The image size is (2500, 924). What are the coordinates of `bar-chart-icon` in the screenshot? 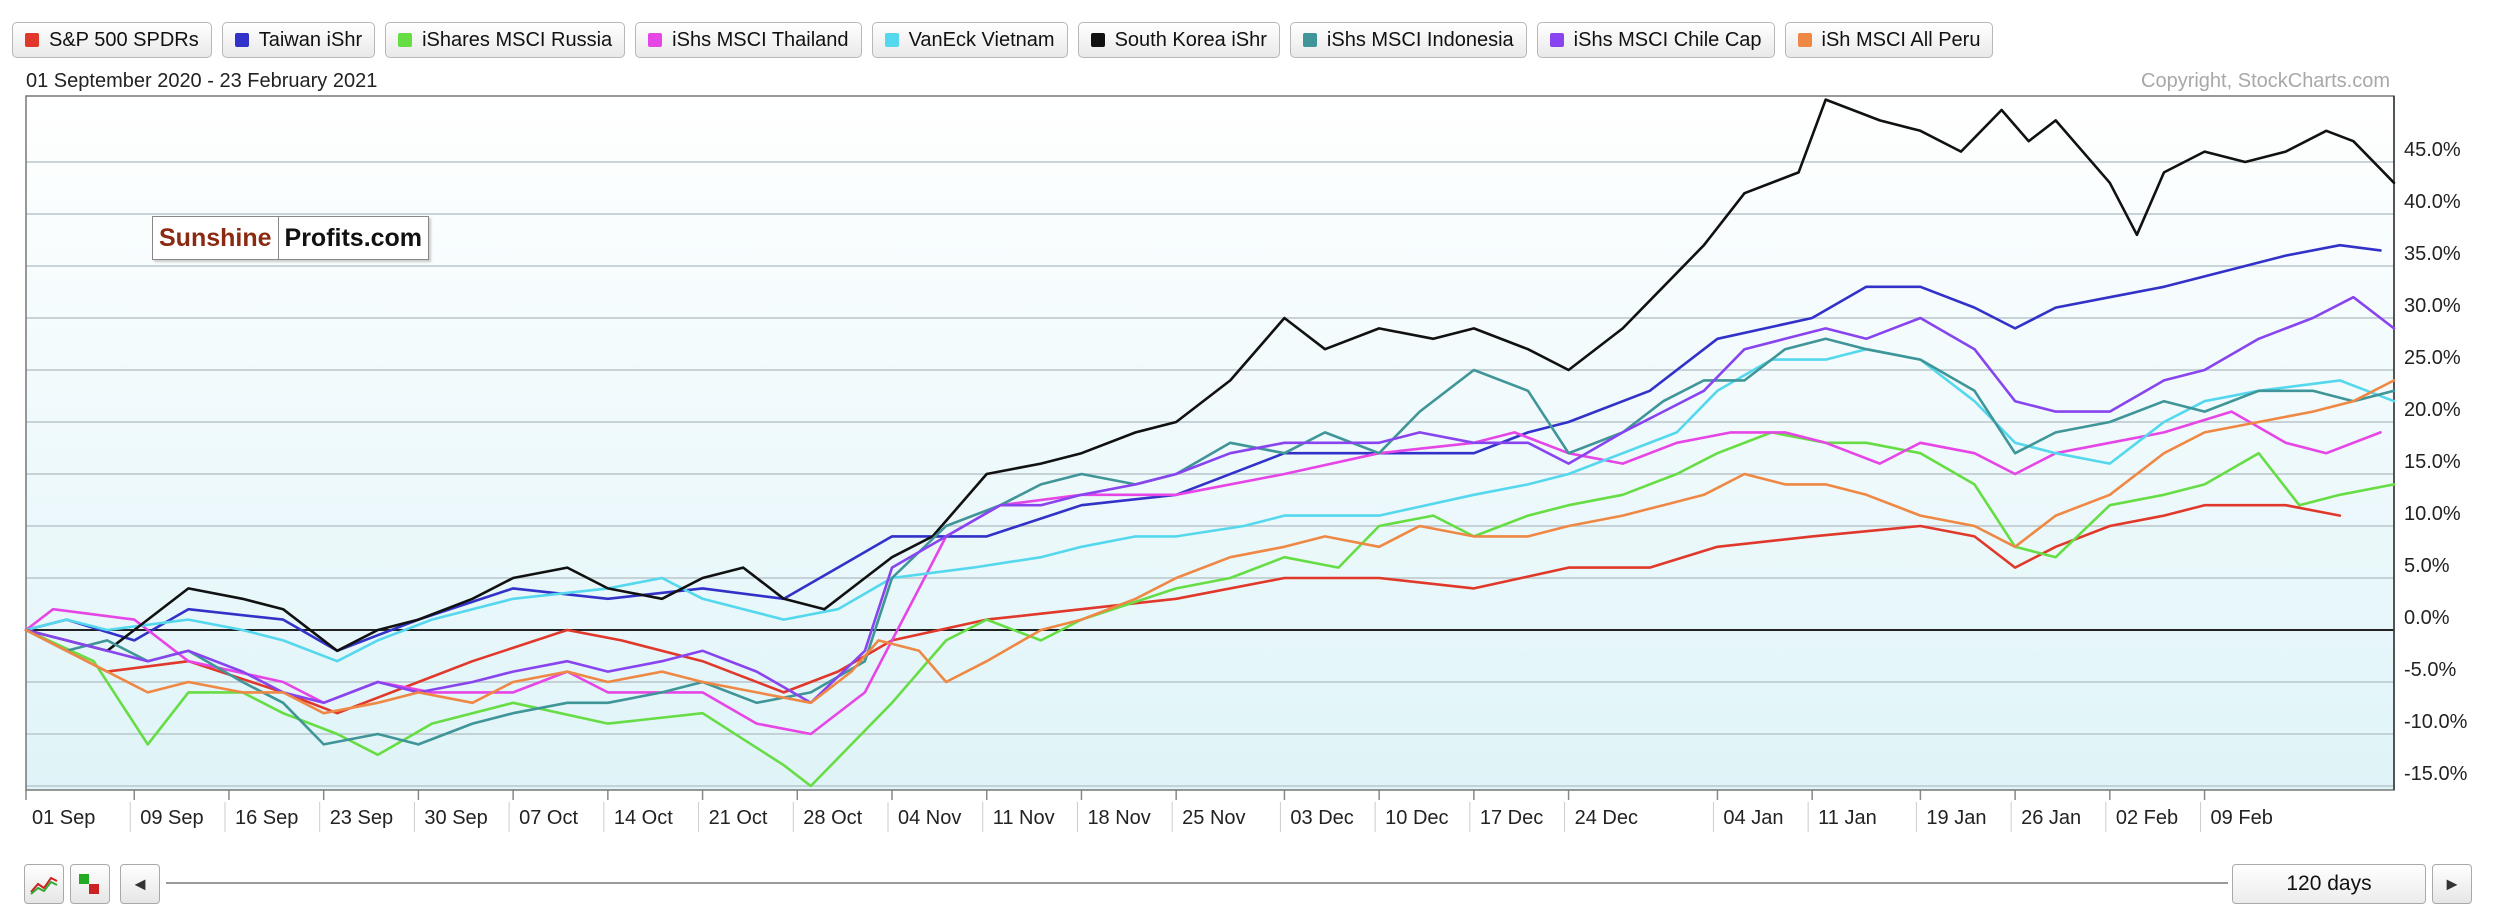 It's located at (89, 884).